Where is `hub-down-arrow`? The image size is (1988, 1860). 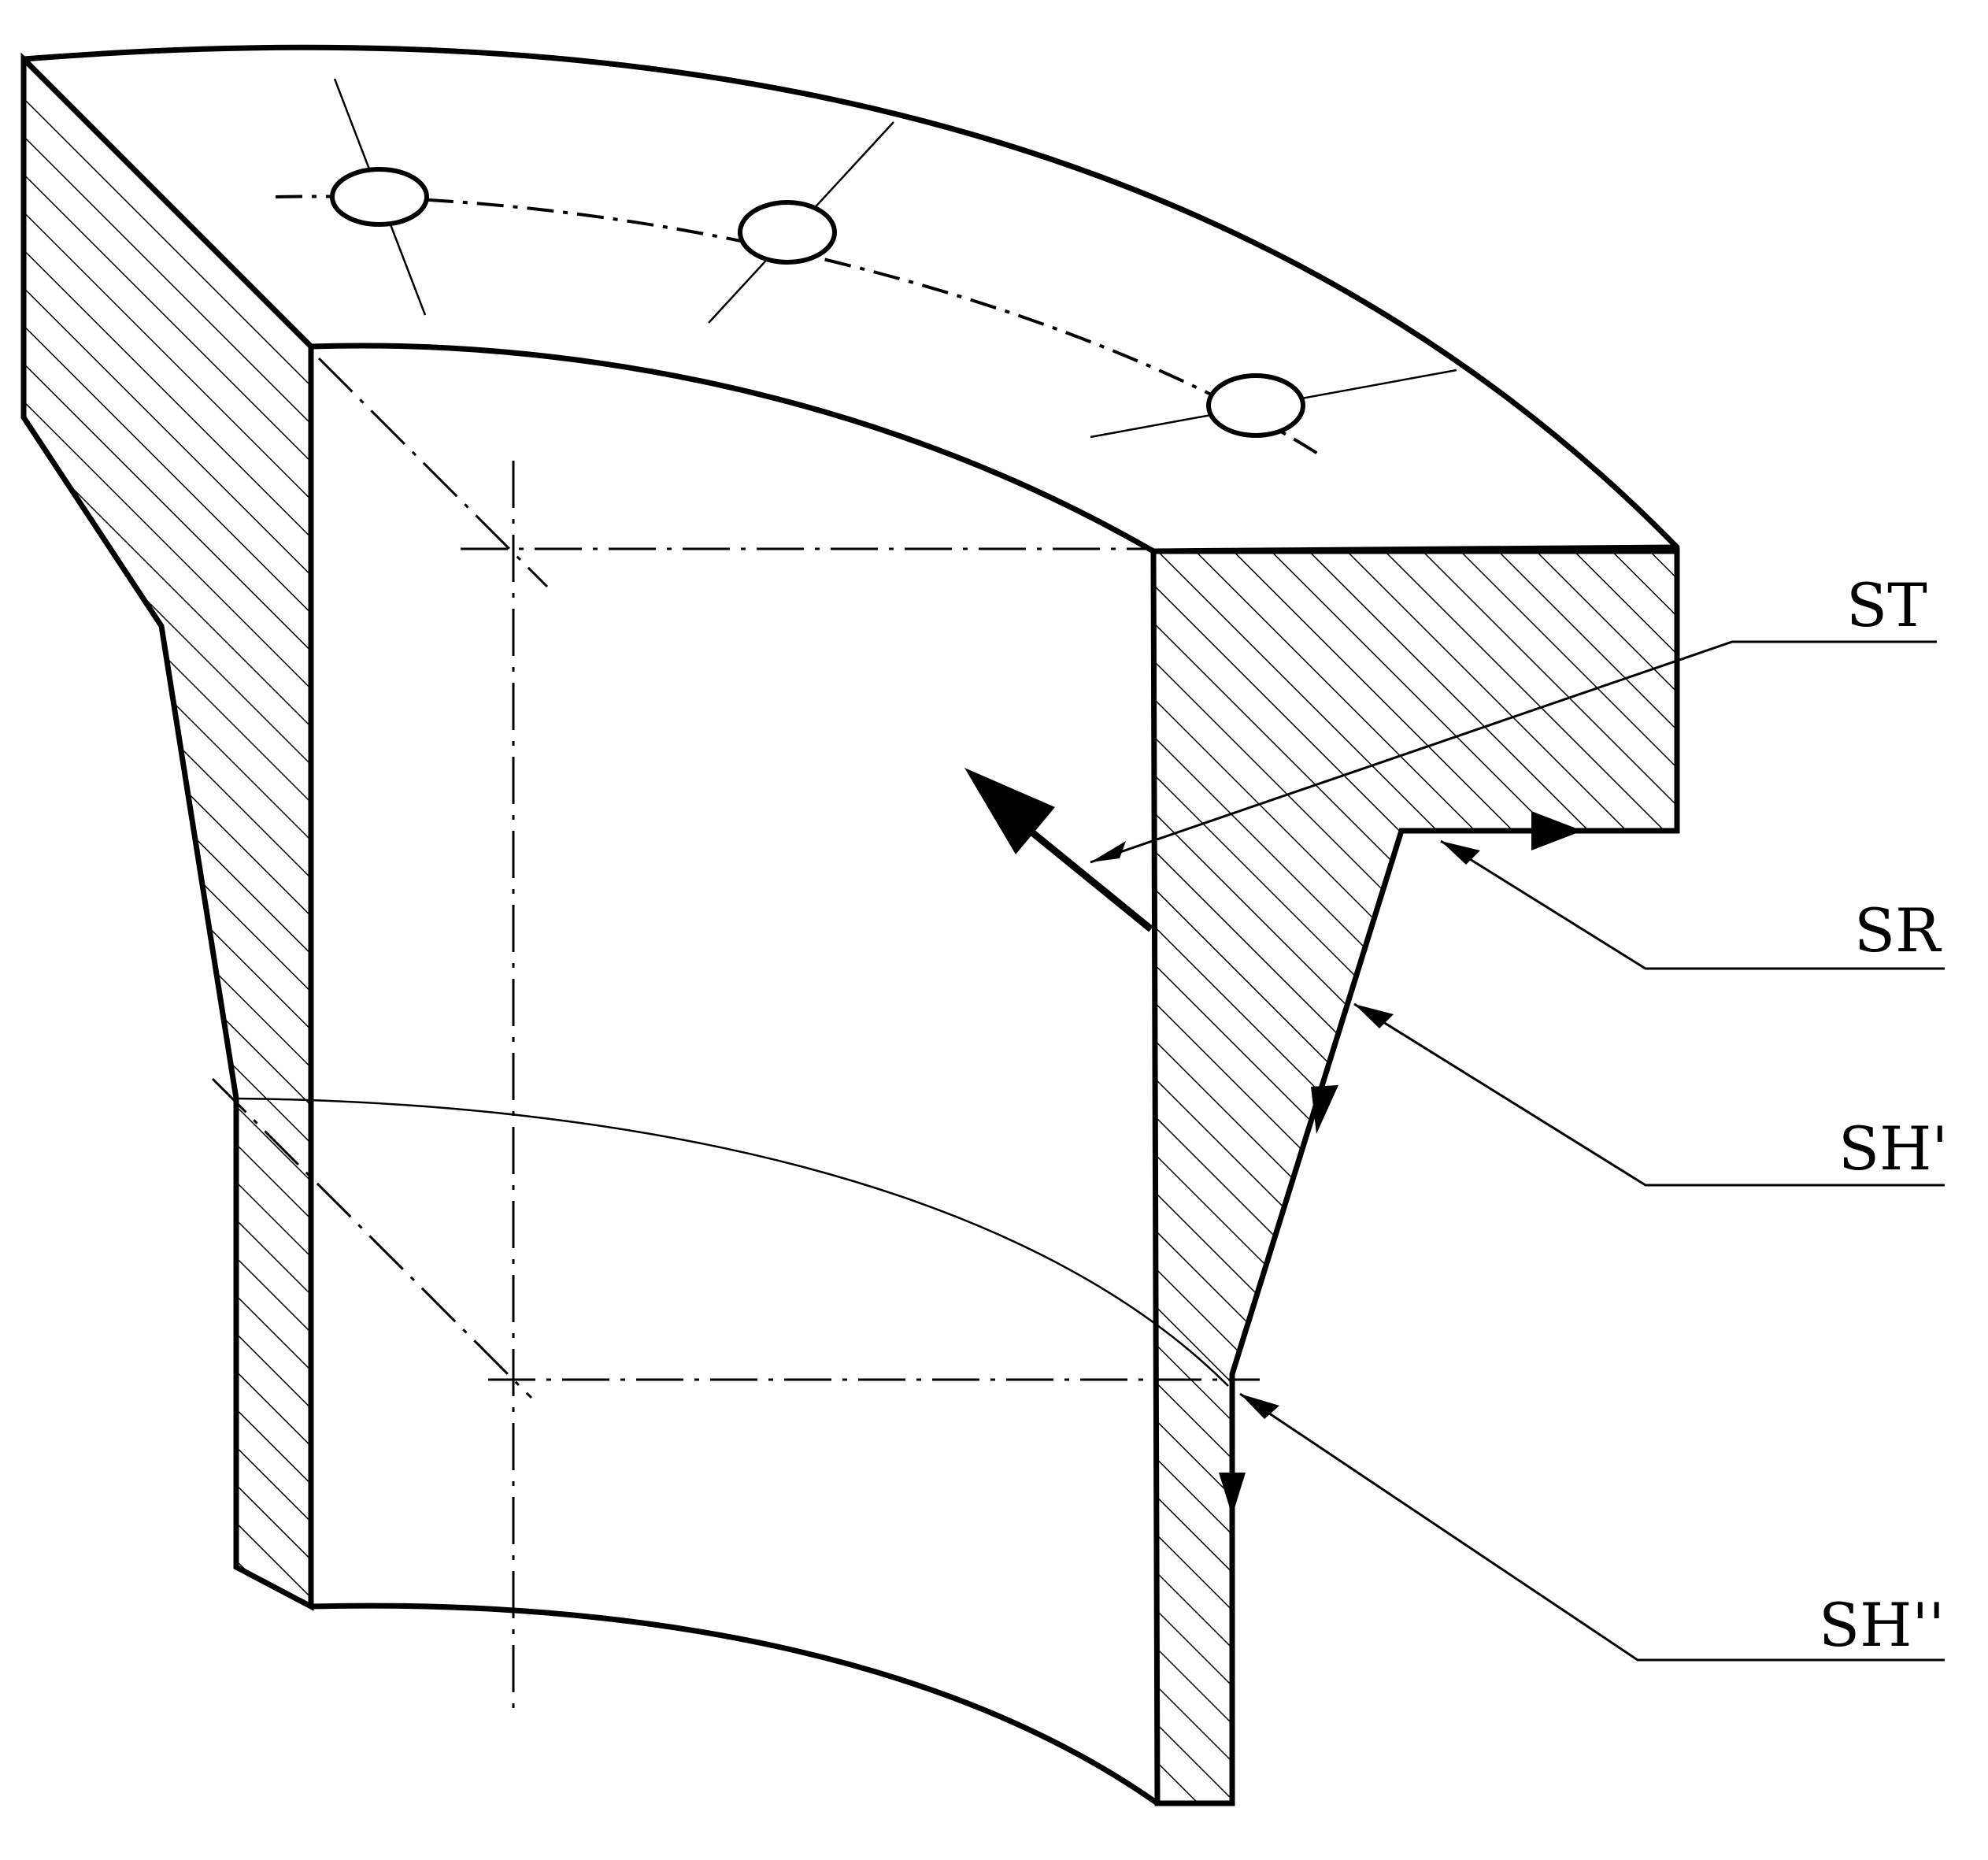
hub-down-arrow is located at coordinates (1232, 1494).